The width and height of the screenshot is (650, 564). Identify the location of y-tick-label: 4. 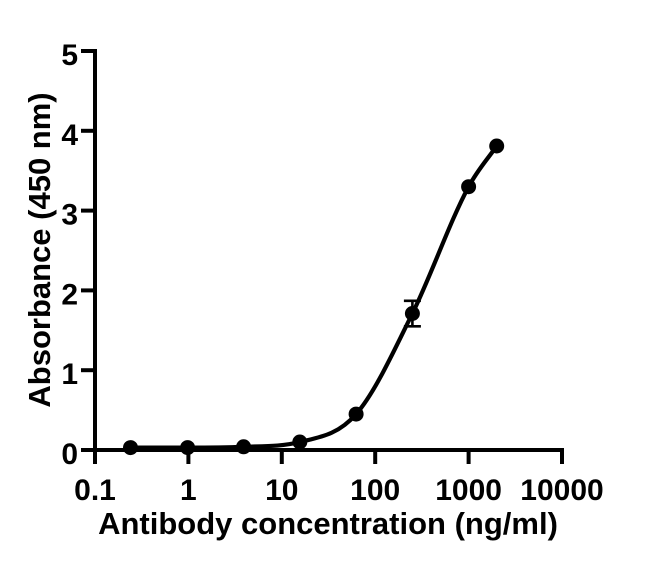
(69, 135).